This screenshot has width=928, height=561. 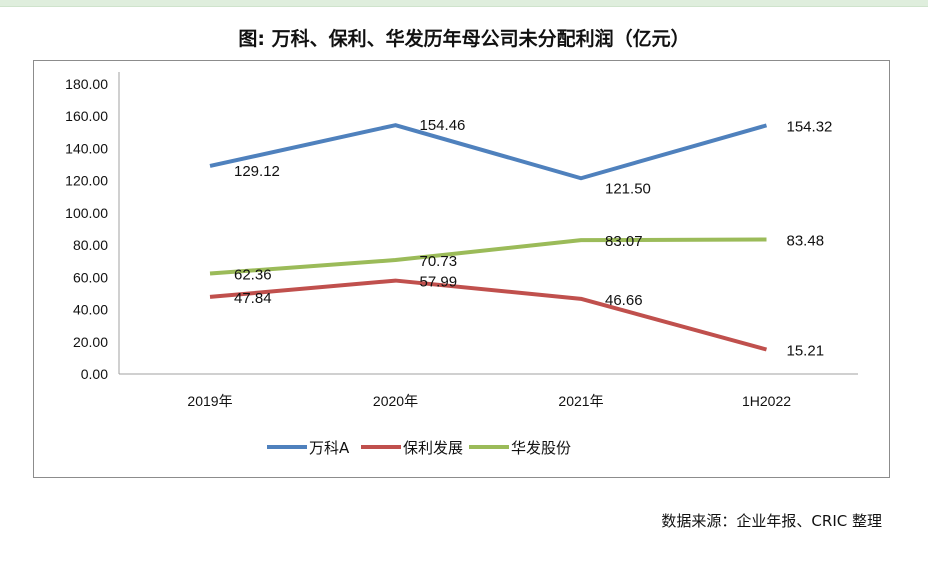 What do you see at coordinates (806, 241) in the screenshot?
I see `data-label: 83.48` at bounding box center [806, 241].